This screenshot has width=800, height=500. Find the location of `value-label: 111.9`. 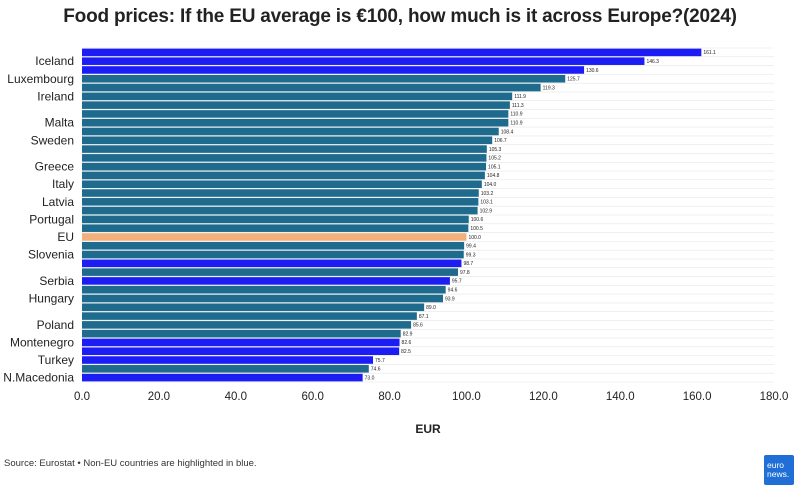

value-label: 111.9 is located at coordinates (520, 97).